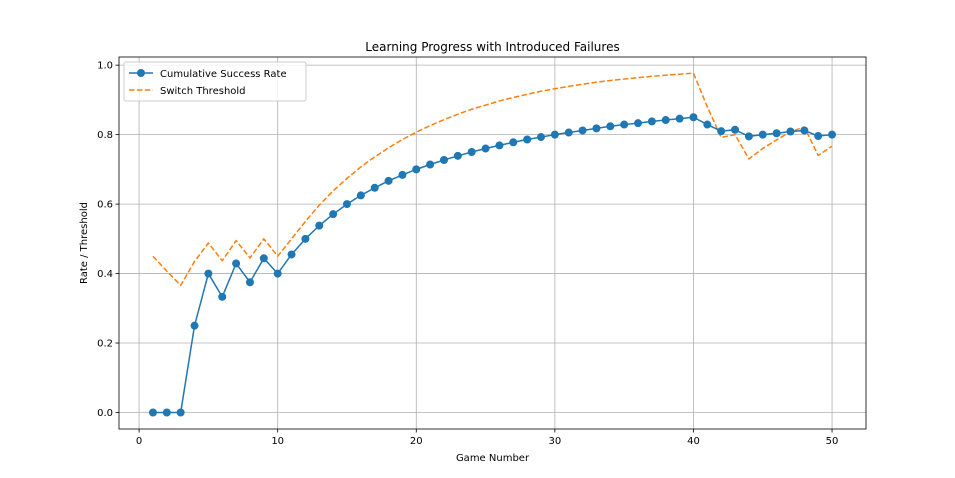 This screenshot has height=478, width=955. Describe the element at coordinates (105, 66) in the screenshot. I see `y-tick-label: 1.0` at that location.